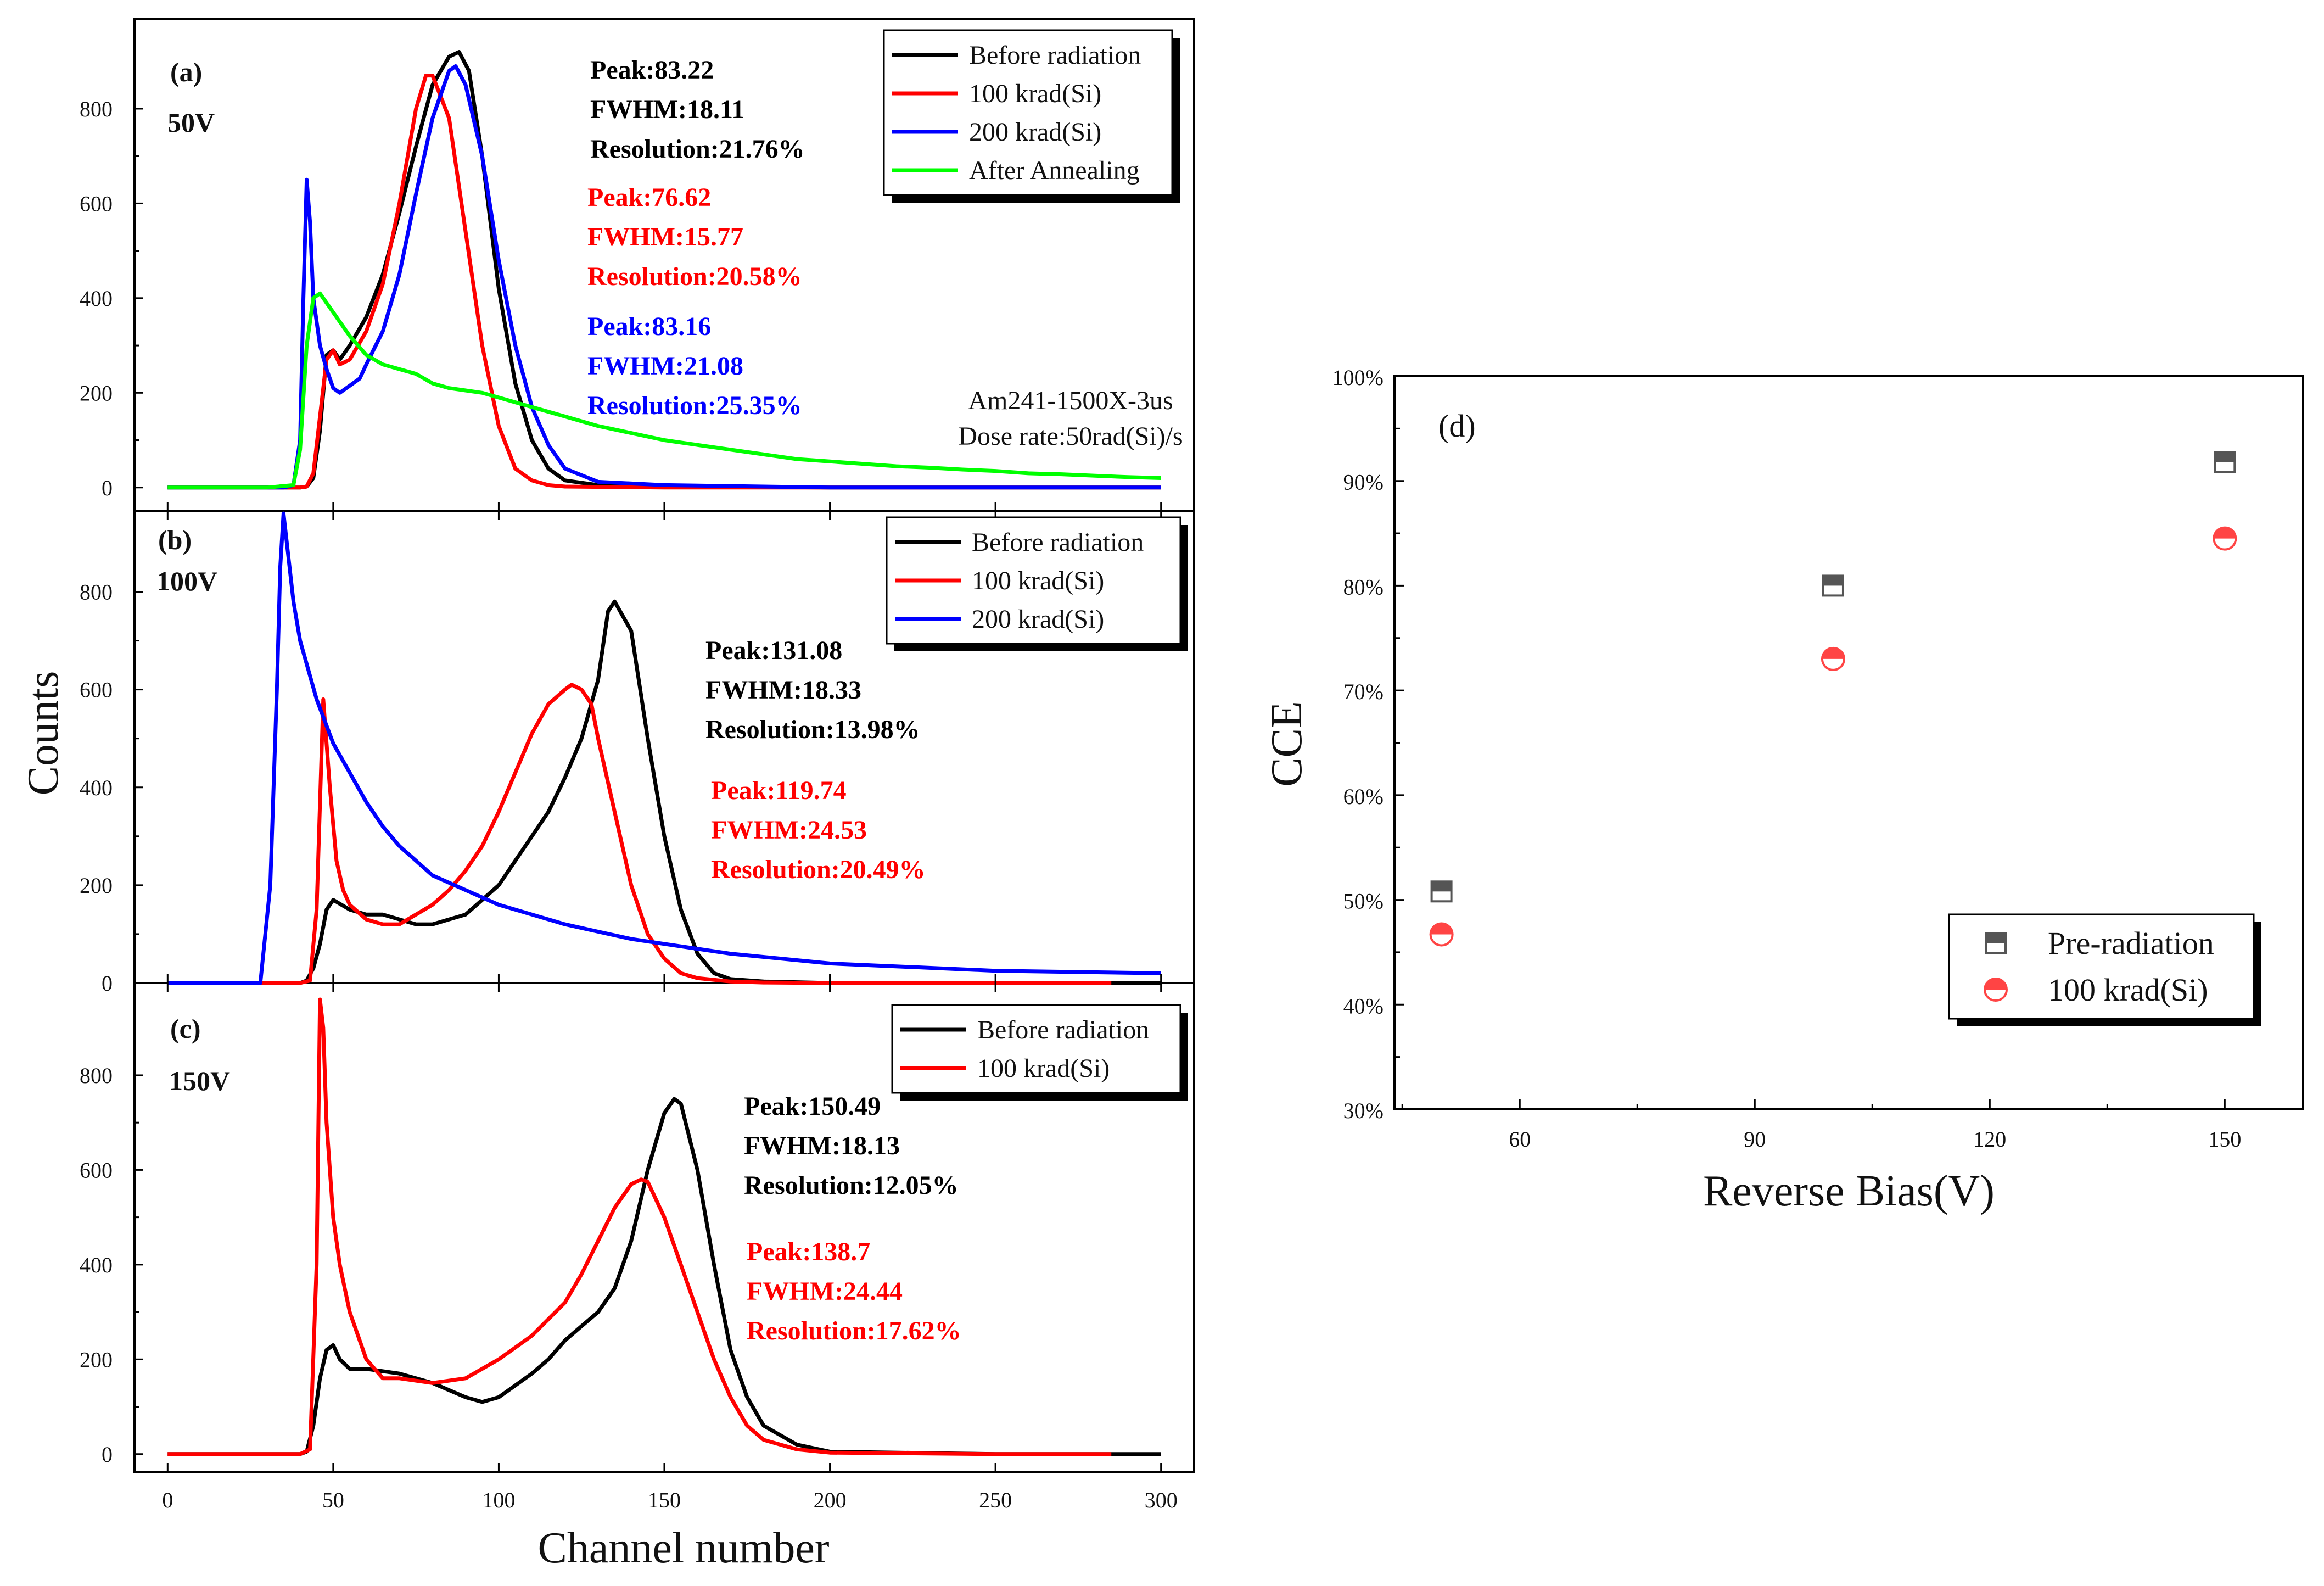 The image size is (2324, 1586). Describe the element at coordinates (1457, 426) in the screenshot. I see `panel-d-label: (d)` at that location.